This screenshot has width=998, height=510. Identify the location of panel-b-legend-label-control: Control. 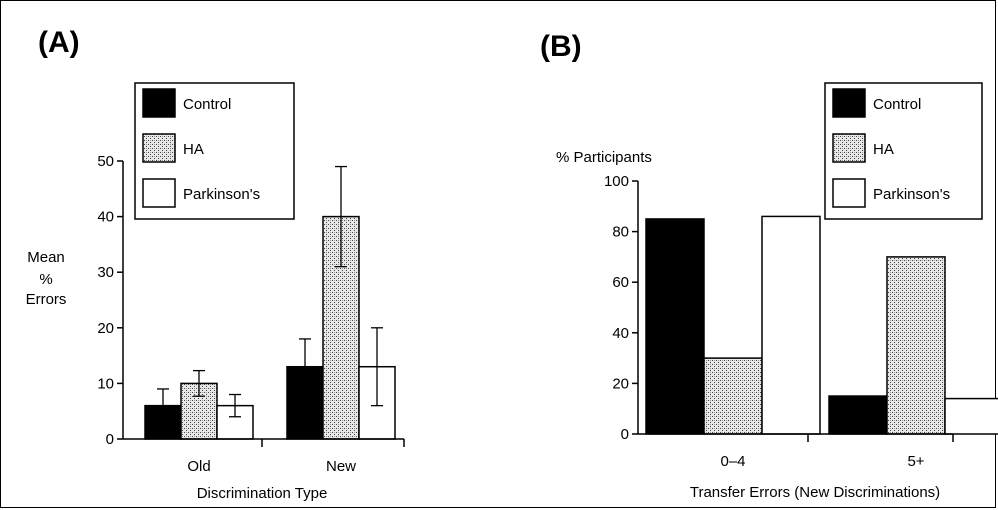
(897, 104).